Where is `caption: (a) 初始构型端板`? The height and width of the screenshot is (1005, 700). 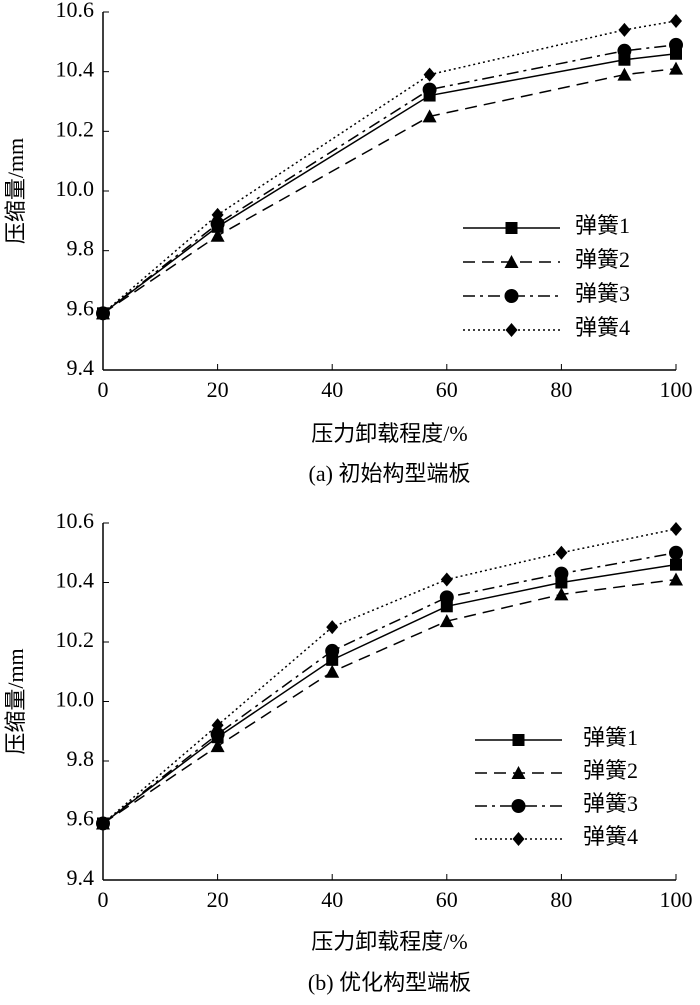 caption: (a) 初始构型端板 is located at coordinates (390, 473).